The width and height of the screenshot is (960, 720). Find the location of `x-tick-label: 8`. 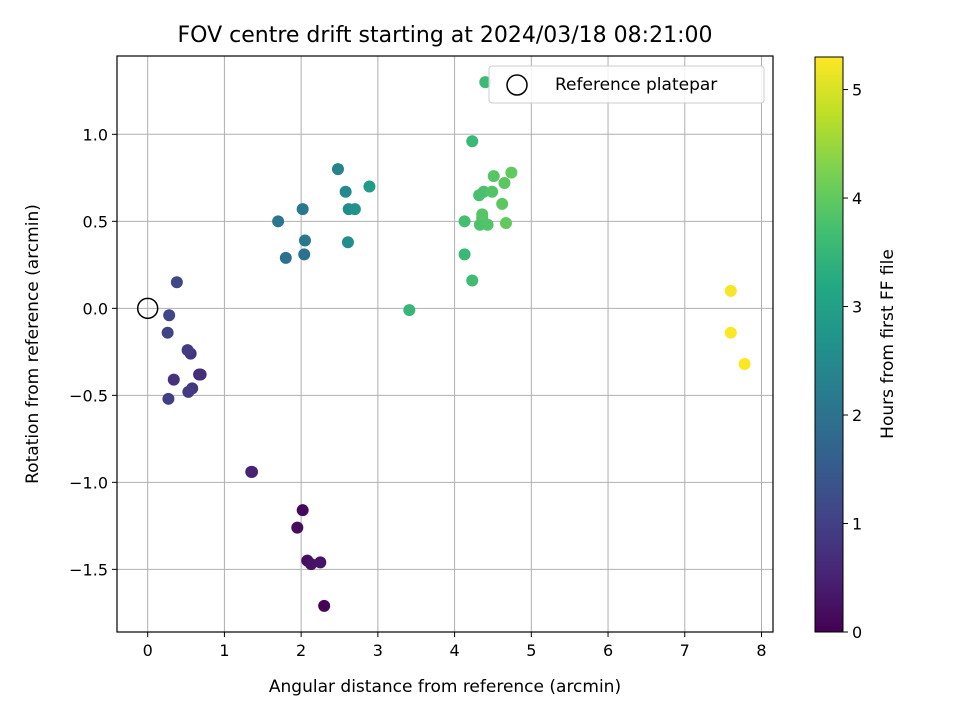

x-tick-label: 8 is located at coordinates (761, 650).